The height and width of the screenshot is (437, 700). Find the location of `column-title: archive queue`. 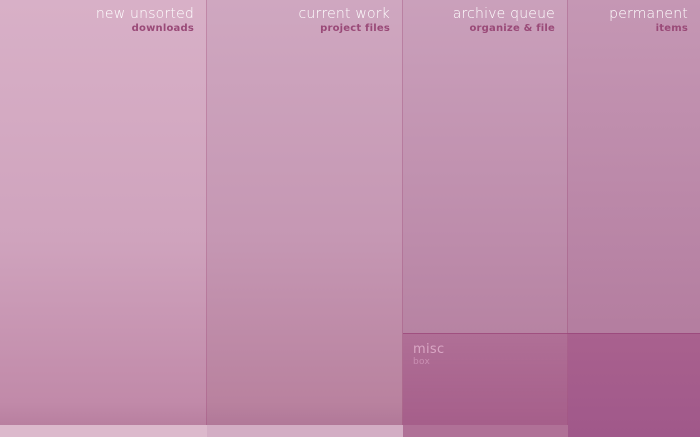

column-title: archive queue is located at coordinates (503, 14).